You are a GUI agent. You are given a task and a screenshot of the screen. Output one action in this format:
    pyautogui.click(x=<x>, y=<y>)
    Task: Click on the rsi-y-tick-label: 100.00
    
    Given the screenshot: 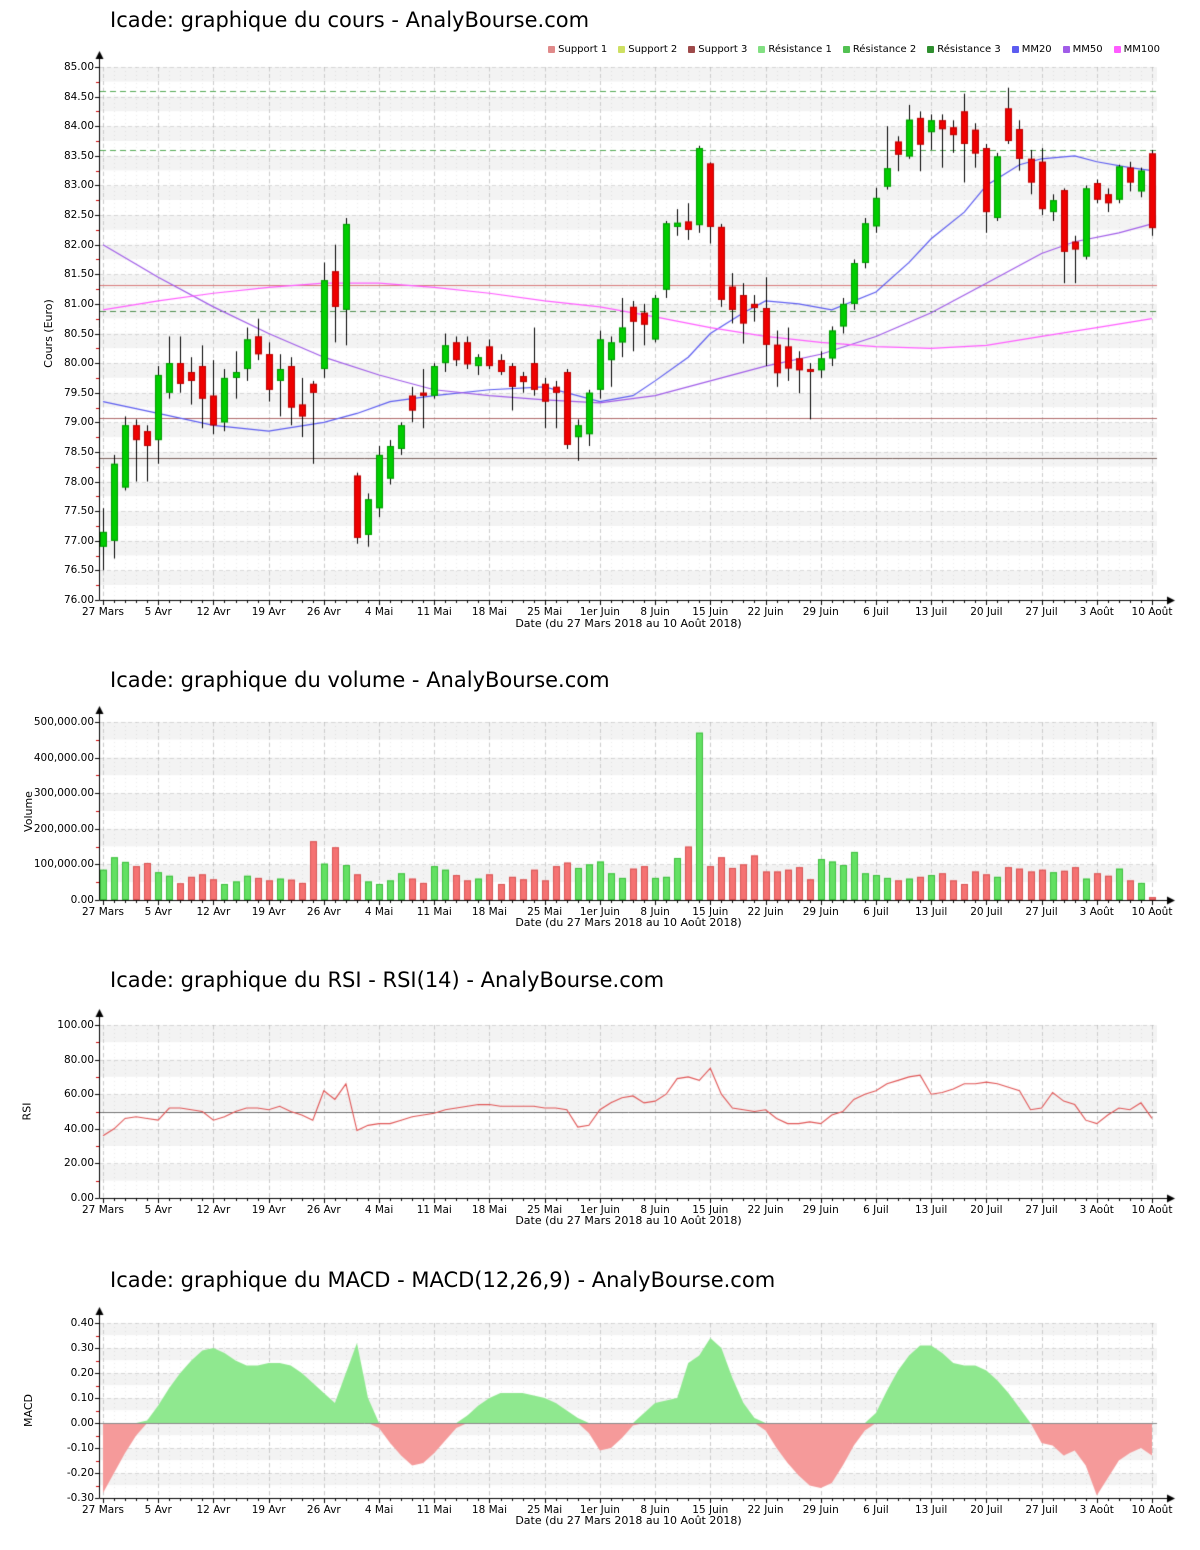 What is the action you would take?
    pyautogui.click(x=75, y=1025)
    